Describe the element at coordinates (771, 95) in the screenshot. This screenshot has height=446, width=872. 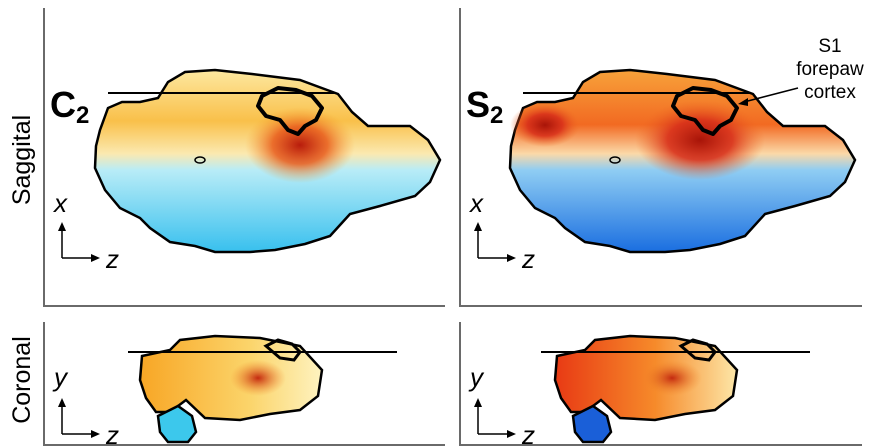
I see `annotation-arrow` at that location.